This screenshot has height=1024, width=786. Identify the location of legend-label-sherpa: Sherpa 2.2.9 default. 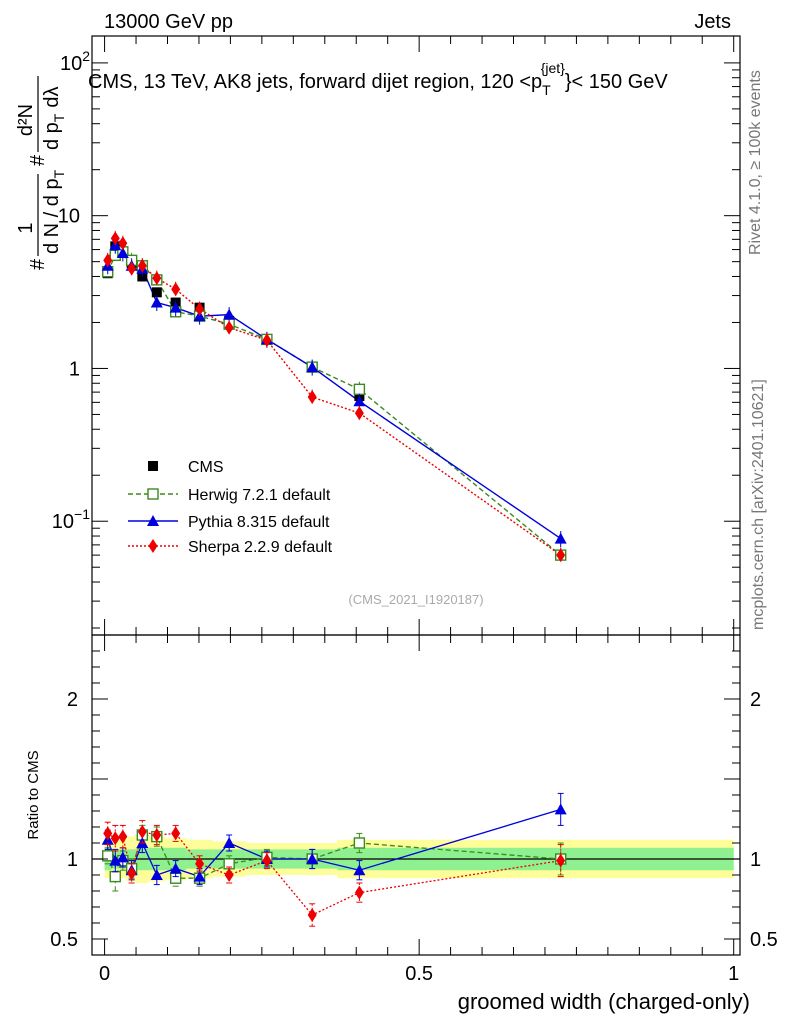
(260, 547).